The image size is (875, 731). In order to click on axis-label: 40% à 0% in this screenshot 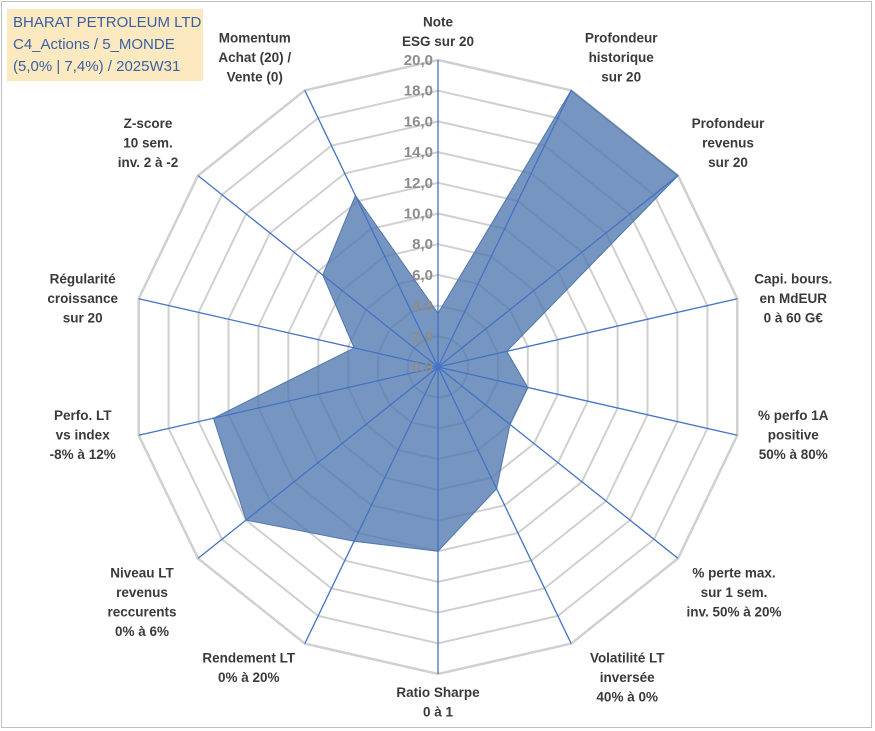, I will do `click(627, 697)`.